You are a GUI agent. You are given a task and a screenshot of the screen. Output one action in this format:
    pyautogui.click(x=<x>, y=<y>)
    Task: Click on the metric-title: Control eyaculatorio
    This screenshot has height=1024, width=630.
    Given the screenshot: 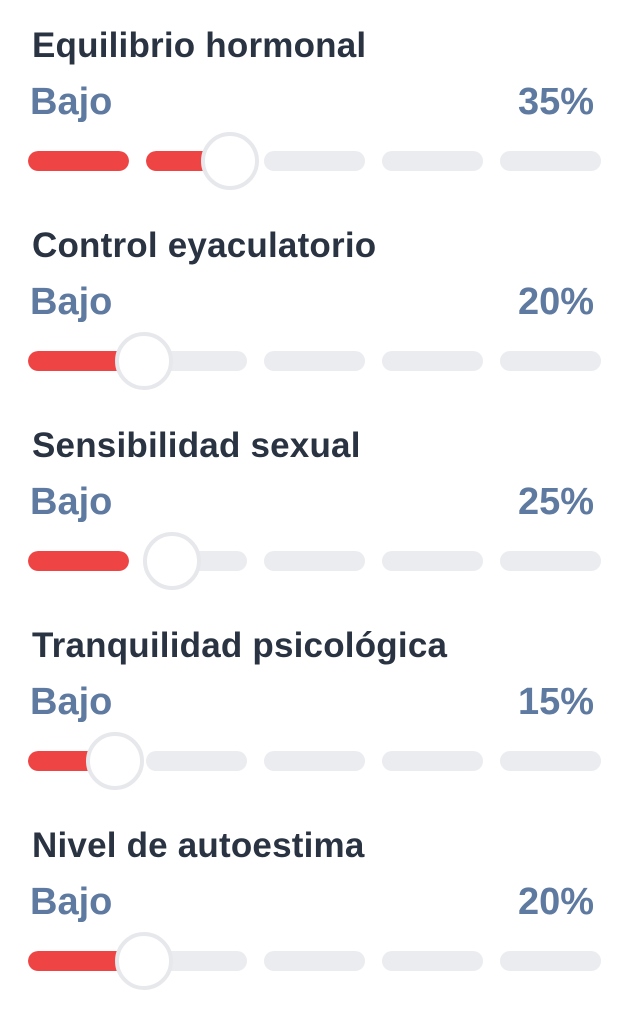 What is the action you would take?
    pyautogui.click(x=204, y=245)
    